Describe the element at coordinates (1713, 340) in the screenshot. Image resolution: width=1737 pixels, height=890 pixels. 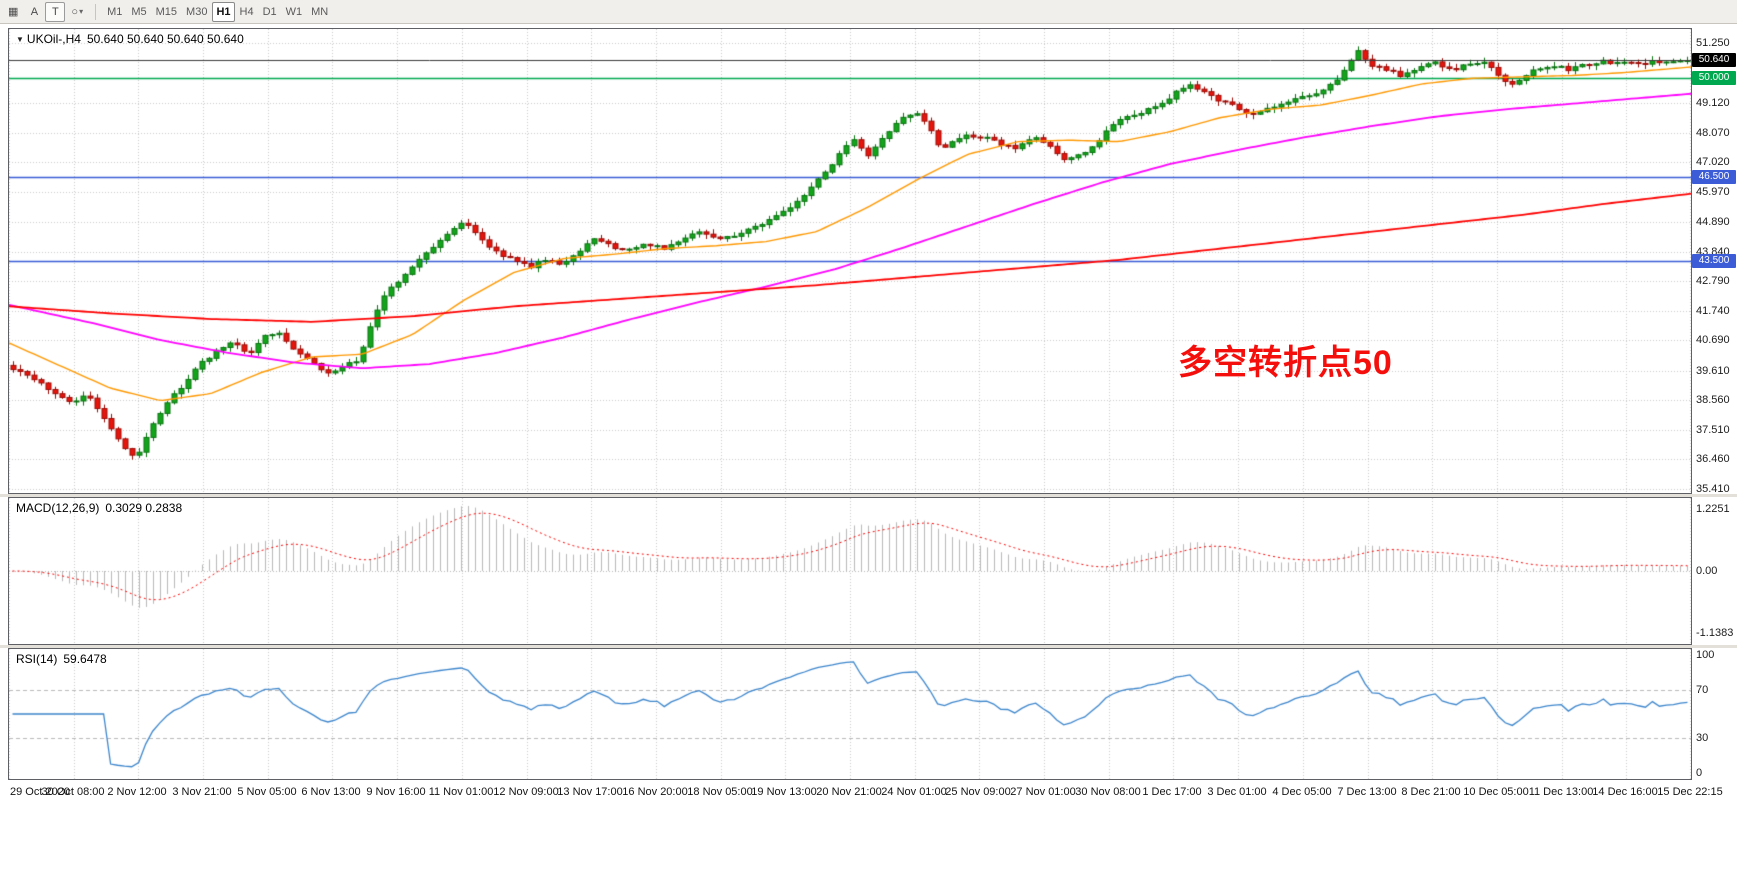
I see `price-axis-label: 40.690` at that location.